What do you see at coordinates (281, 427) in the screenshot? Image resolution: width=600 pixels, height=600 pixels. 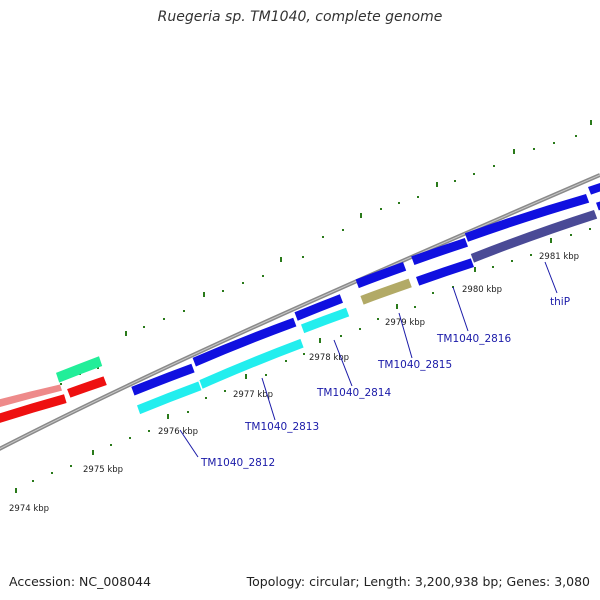 I see `gene-label: TM1040_2813` at bounding box center [281, 427].